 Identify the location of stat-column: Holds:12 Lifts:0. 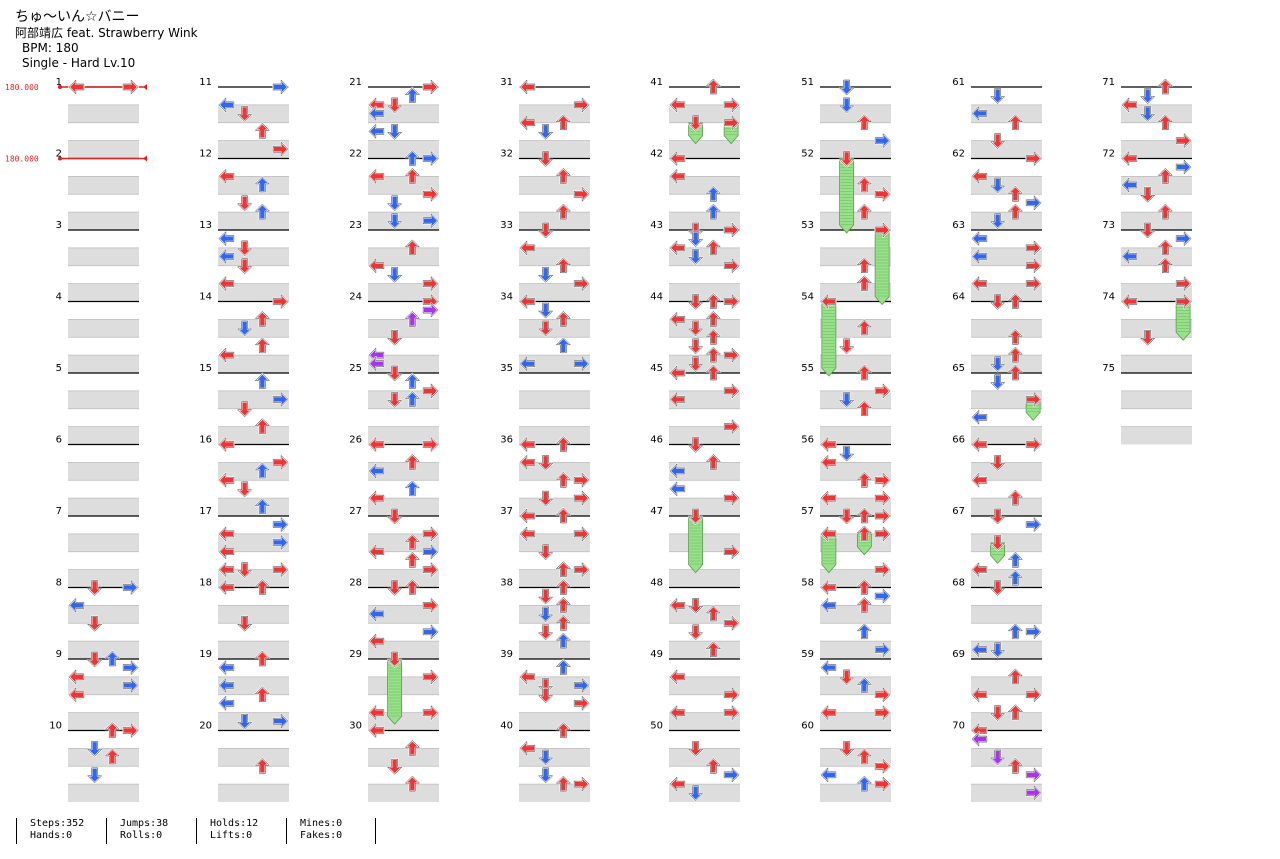
(227, 831).